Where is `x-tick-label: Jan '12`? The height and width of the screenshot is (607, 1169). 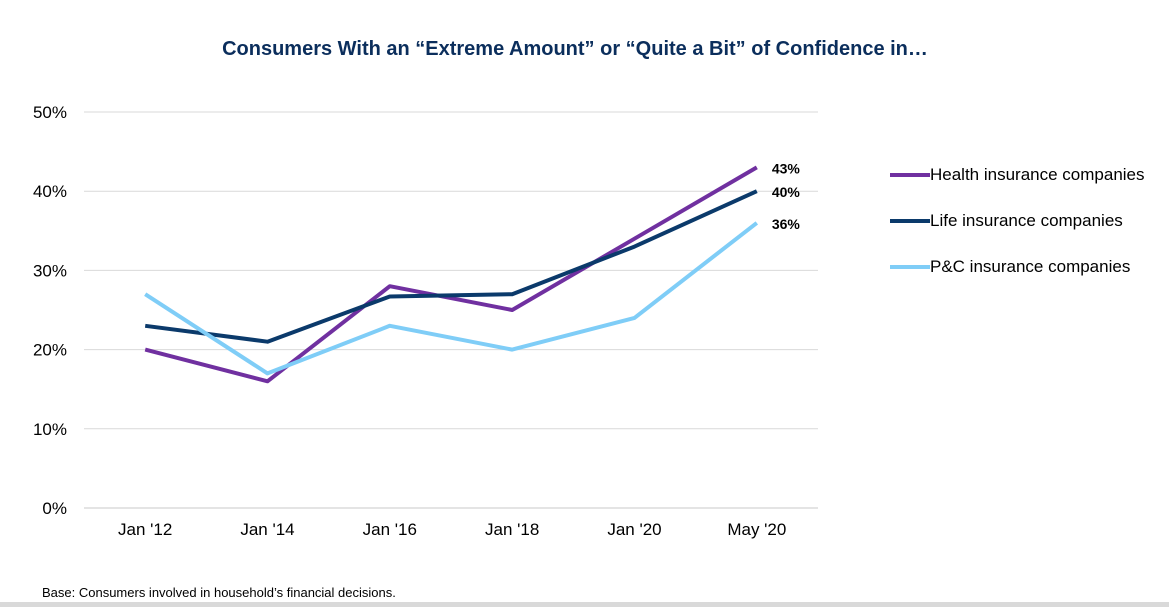
x-tick-label: Jan '12 is located at coordinates (145, 529).